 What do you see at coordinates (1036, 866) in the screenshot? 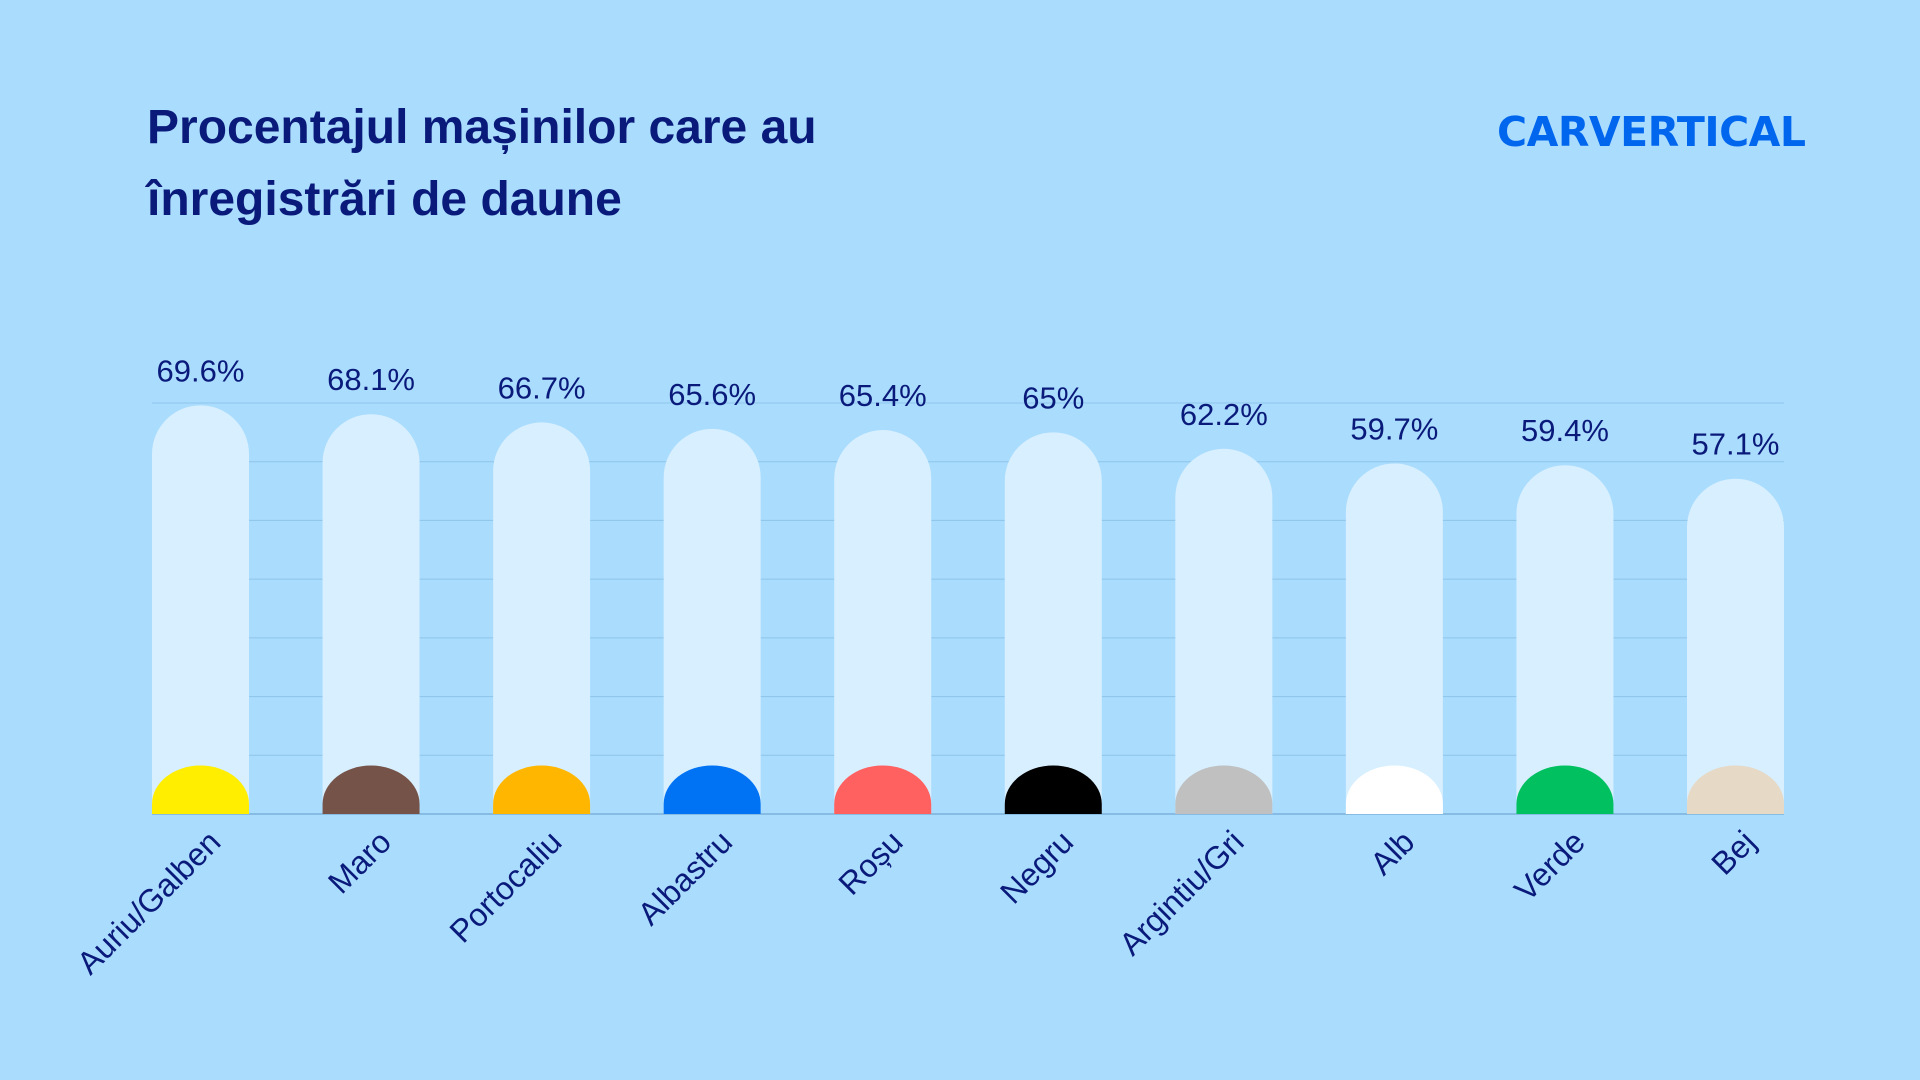
I see `category-label: Negru` at bounding box center [1036, 866].